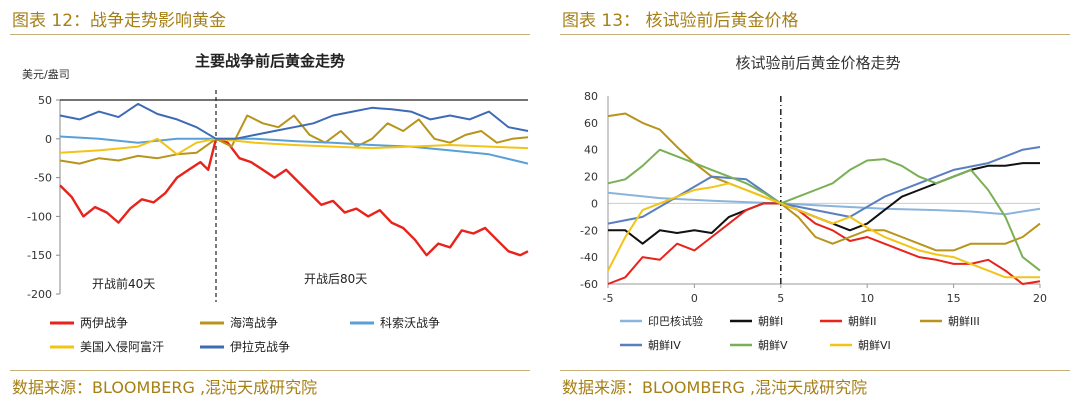 This screenshot has width=1080, height=402. What do you see at coordinates (123, 283) in the screenshot?
I see `annotation-before: 开战前40天` at bounding box center [123, 283].